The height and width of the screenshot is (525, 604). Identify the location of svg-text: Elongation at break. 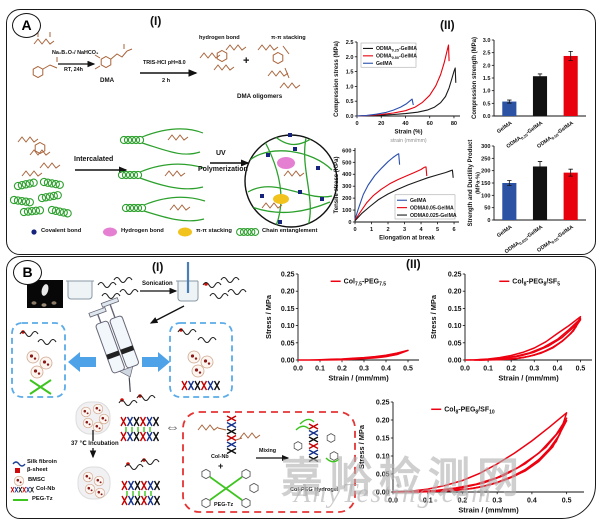
(407, 239).